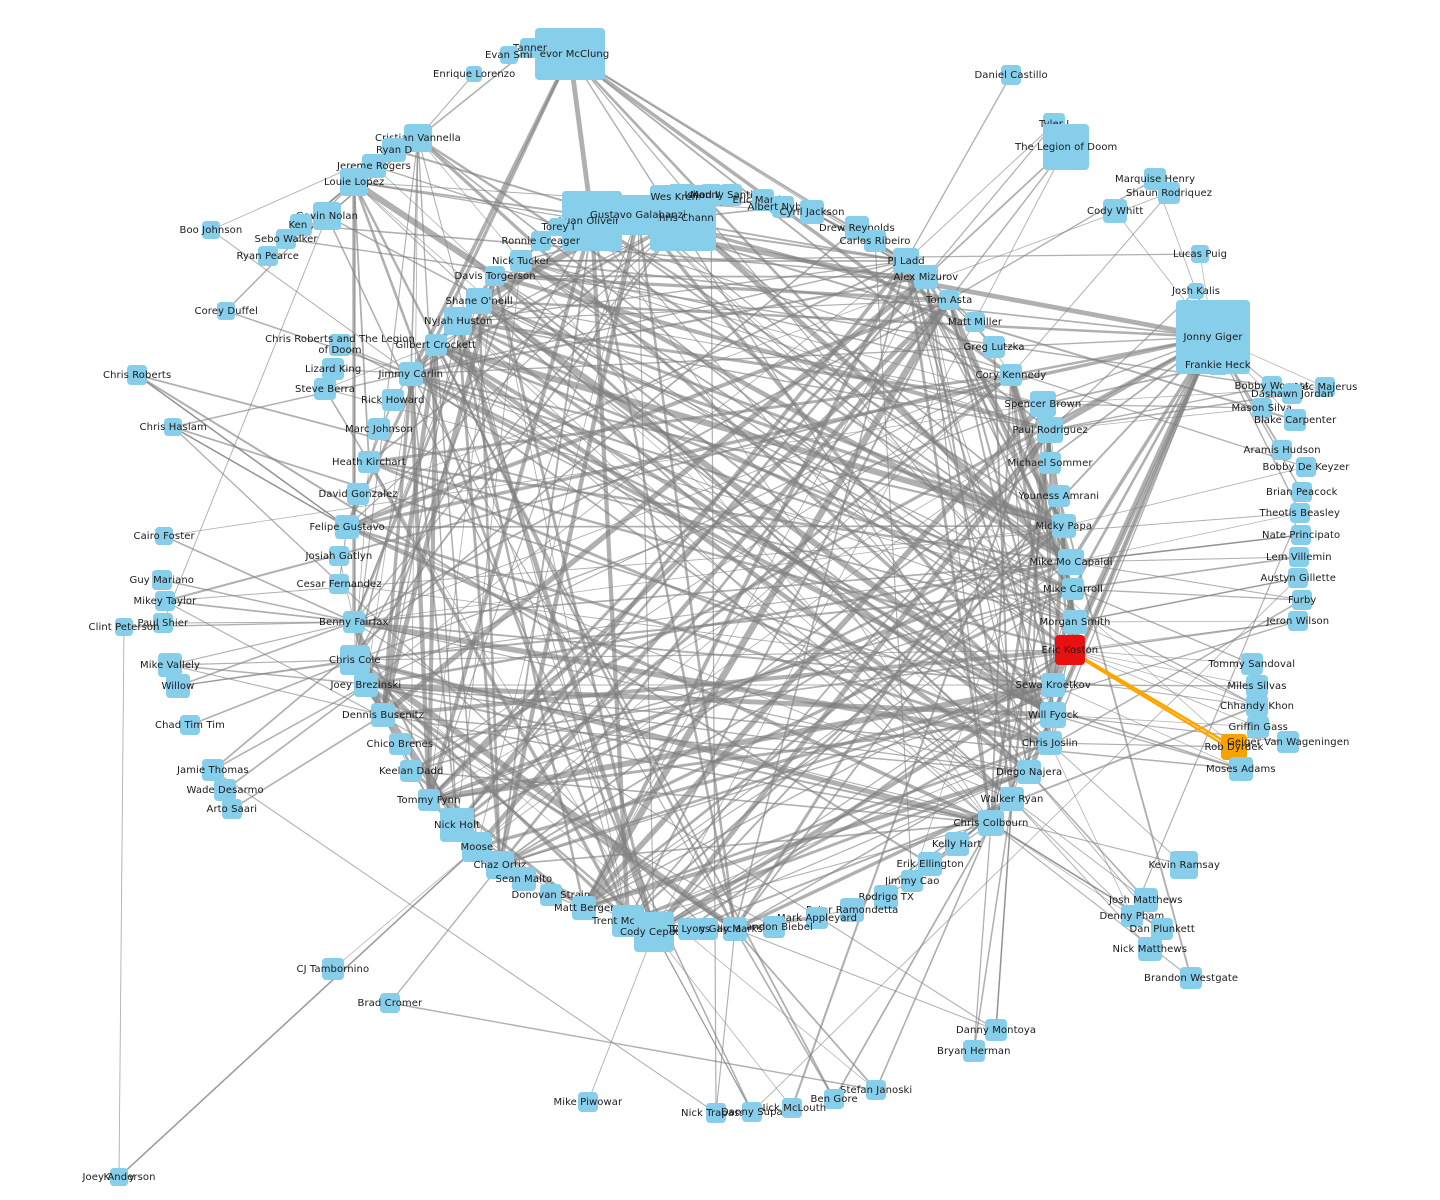  What do you see at coordinates (949, 300) in the screenshot?
I see `graph-node-tom-asta` at bounding box center [949, 300].